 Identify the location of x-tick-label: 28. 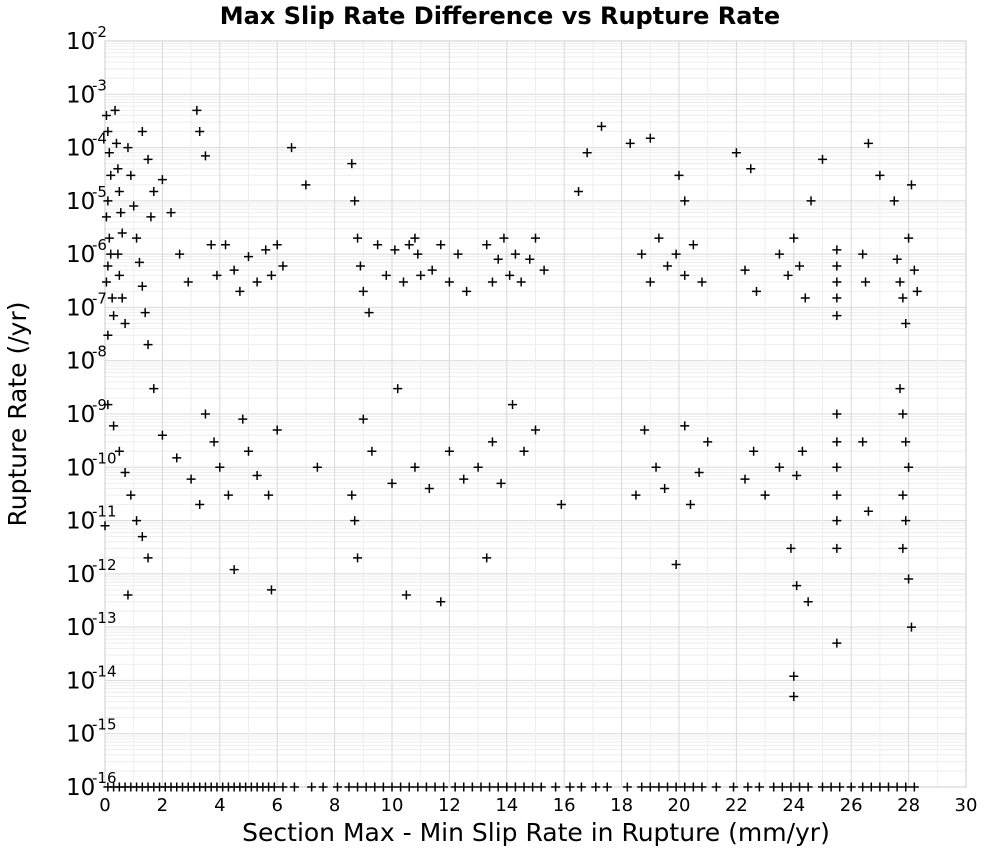
(908, 805).